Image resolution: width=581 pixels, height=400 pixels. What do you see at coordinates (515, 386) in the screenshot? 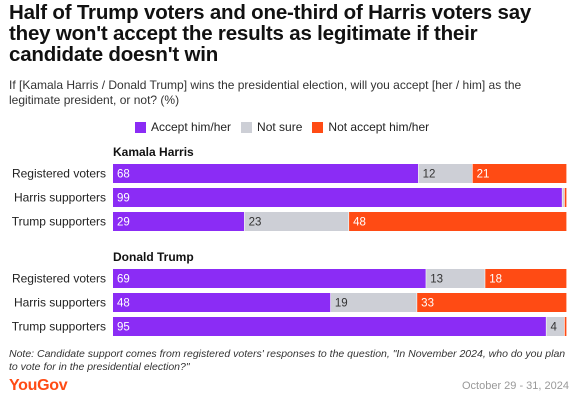
I see `survey-date: October 29 - 31, 2024` at bounding box center [515, 386].